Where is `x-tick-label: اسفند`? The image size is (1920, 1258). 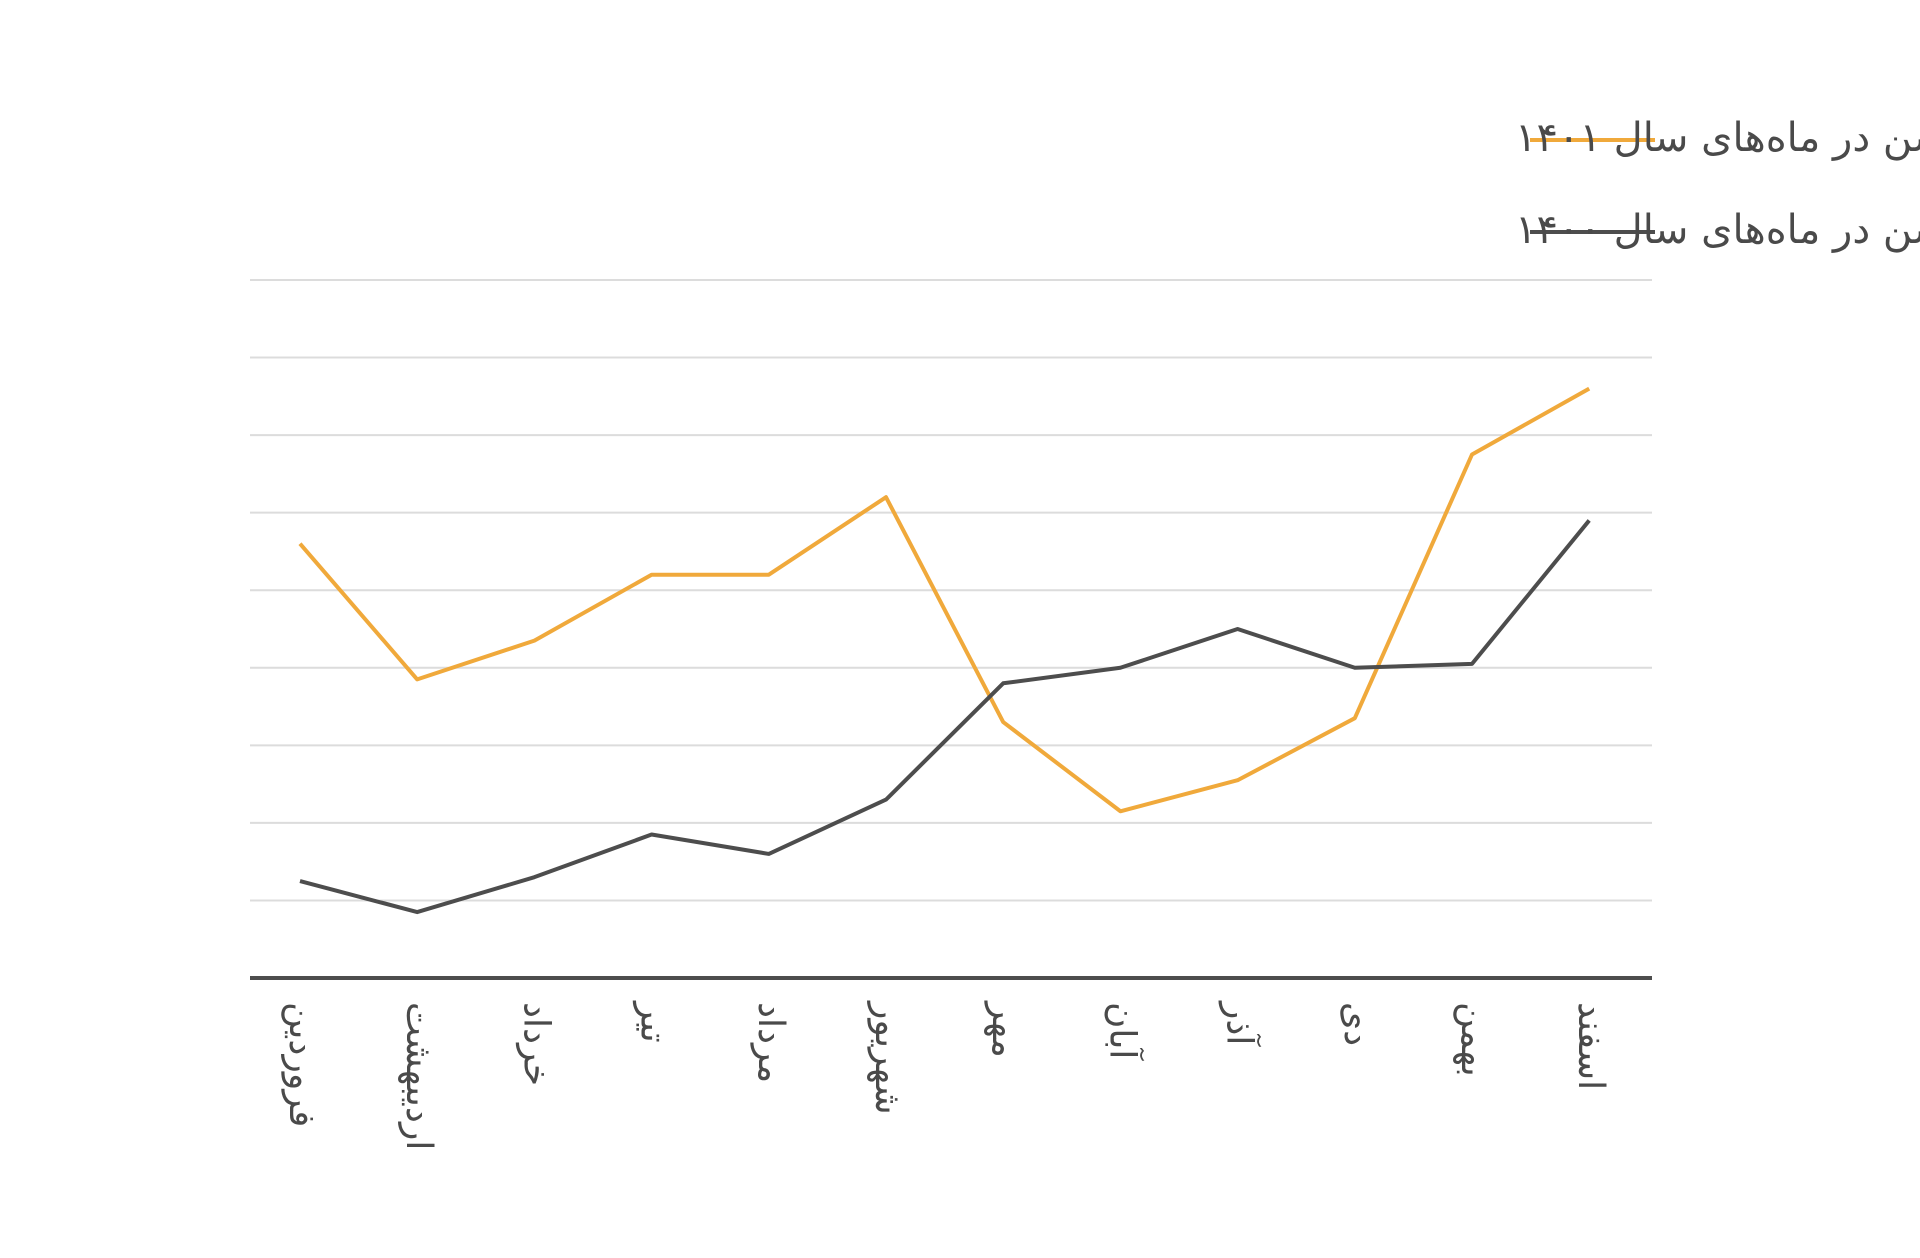 x-tick-label: اسفند is located at coordinates (1590, 1046).